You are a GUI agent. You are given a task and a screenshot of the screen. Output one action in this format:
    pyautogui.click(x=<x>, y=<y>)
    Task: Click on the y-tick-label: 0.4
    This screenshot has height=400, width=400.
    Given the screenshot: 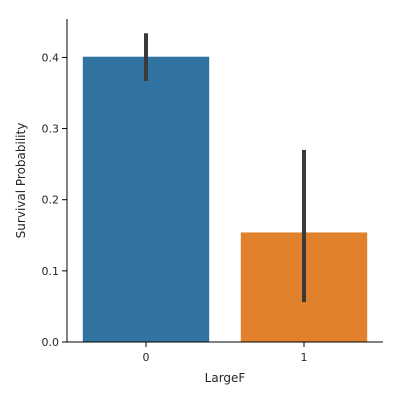 What is the action you would take?
    pyautogui.click(x=51, y=57)
    